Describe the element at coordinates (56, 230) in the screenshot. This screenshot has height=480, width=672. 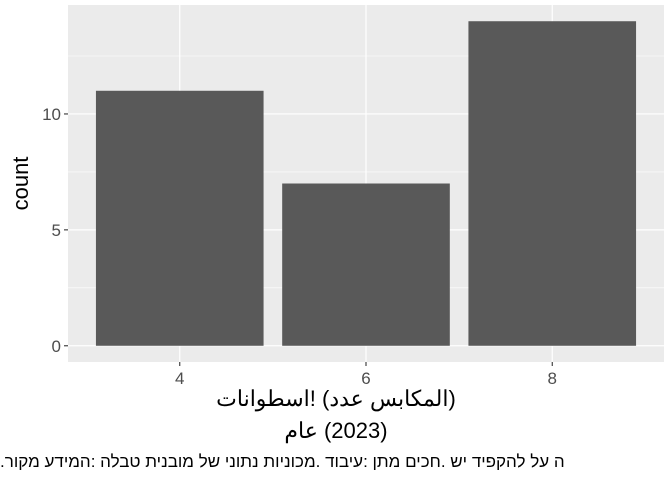
I see `y-tick-label: 5` at that location.